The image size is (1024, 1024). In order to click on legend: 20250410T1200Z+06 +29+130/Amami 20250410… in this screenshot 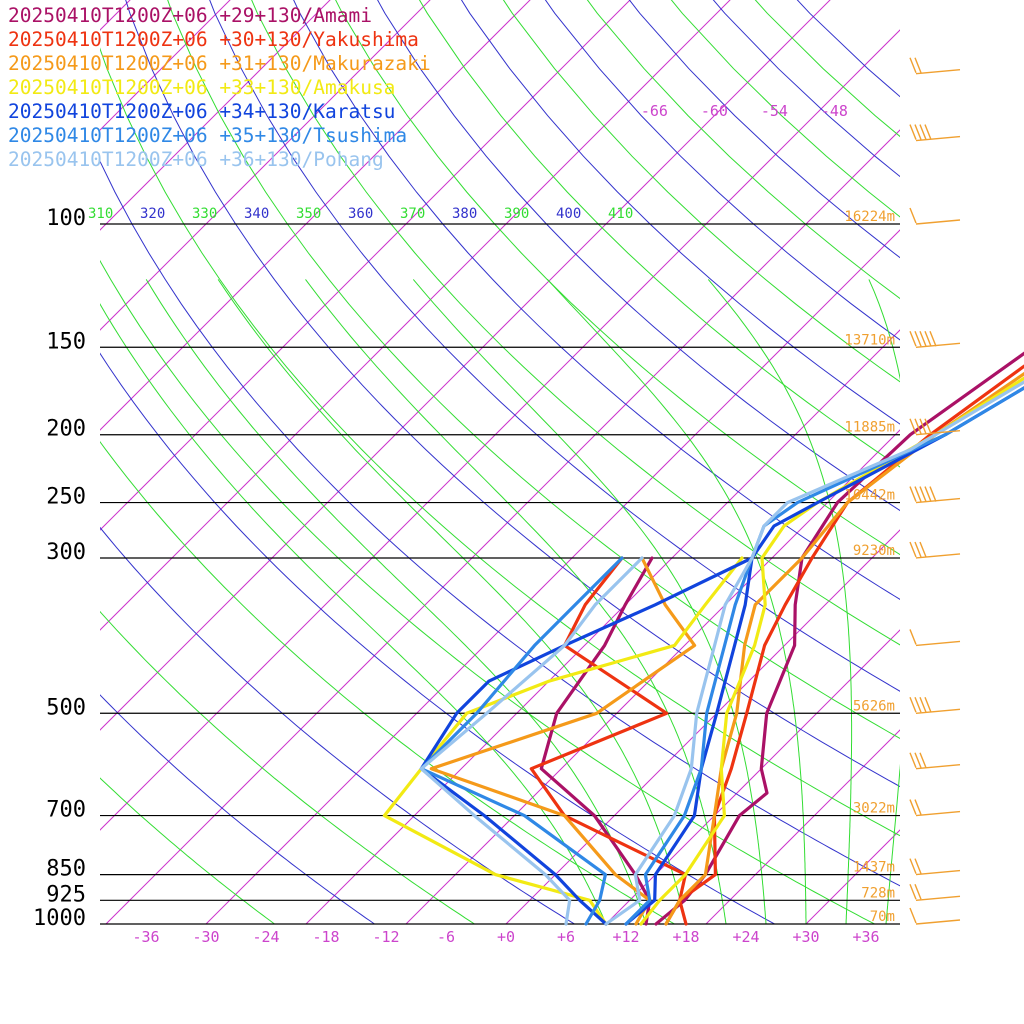, I will do `click(219, 88)`.